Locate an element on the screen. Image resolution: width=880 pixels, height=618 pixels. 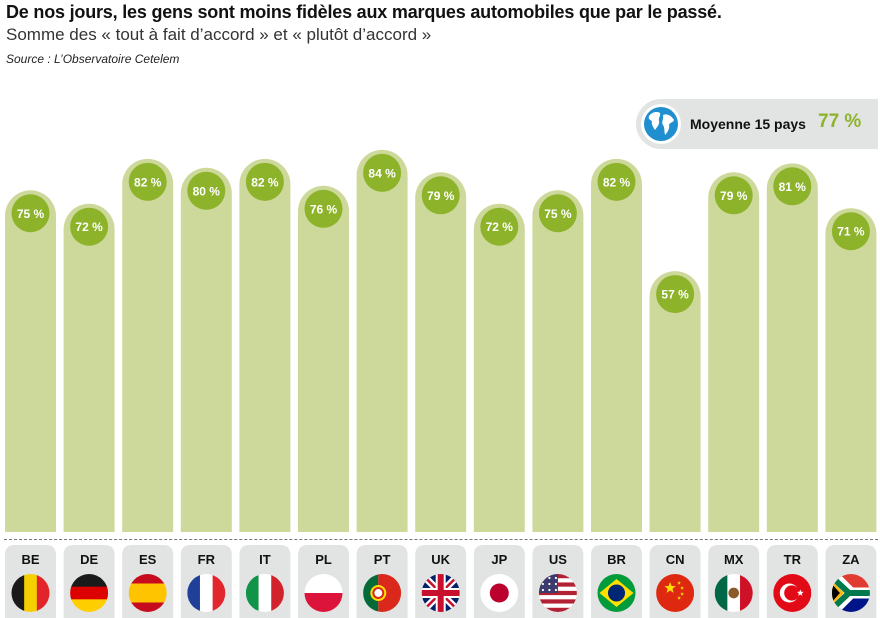
bar-uk is located at coordinates (441, 352).